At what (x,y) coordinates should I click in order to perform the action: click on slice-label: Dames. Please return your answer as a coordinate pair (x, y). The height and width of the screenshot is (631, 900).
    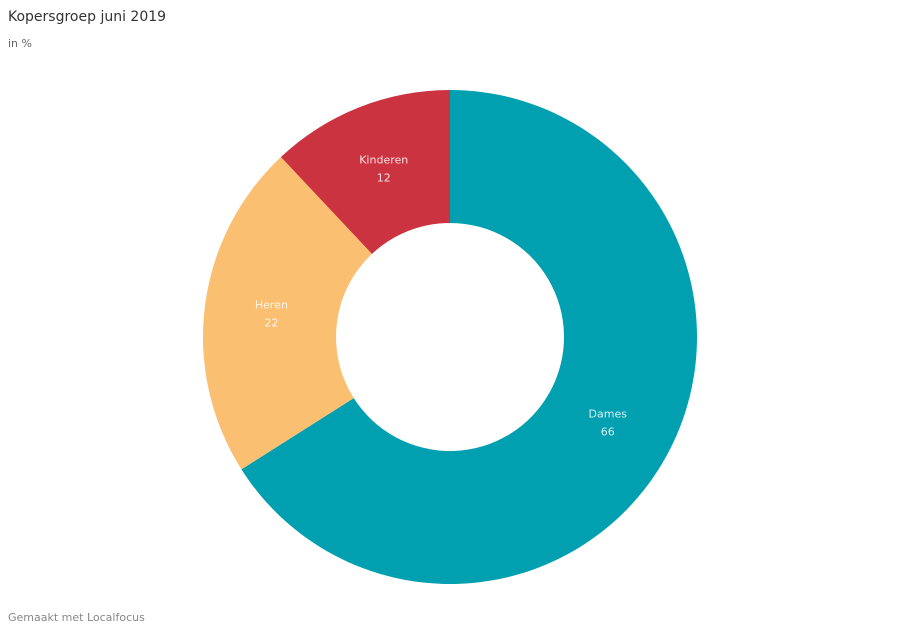
    Looking at the image, I should click on (608, 414).